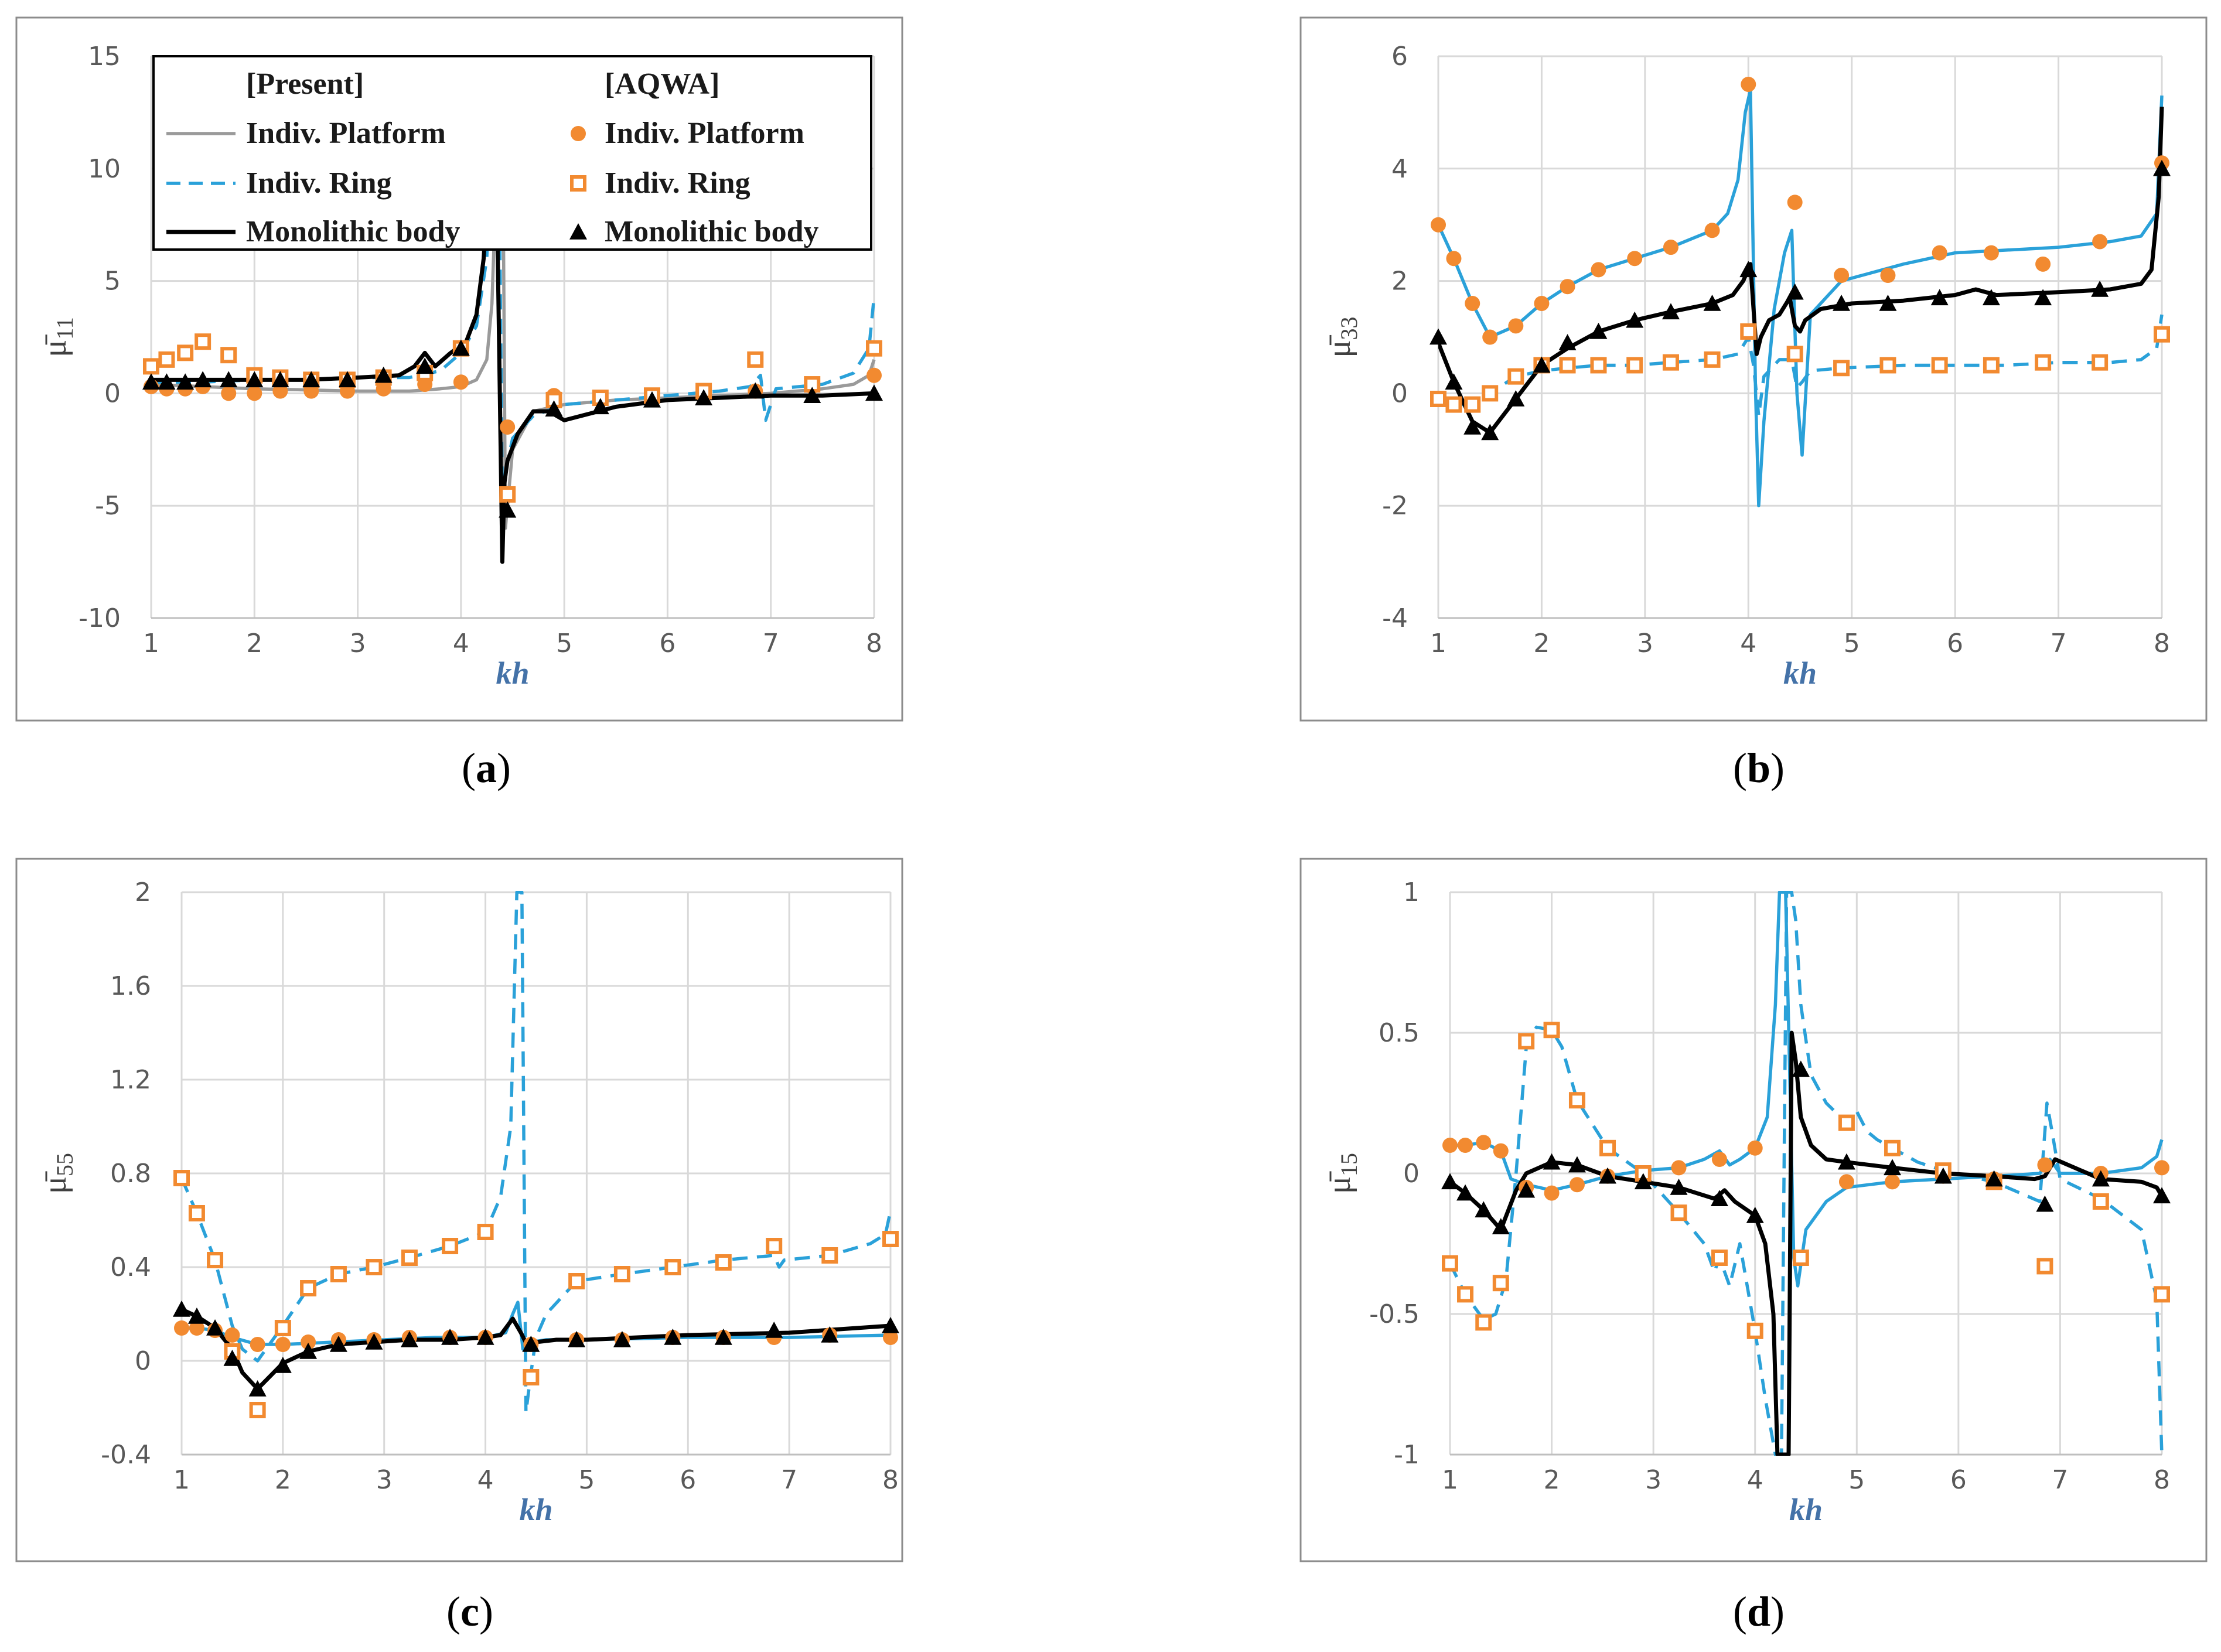 This screenshot has width=2221, height=1652. What do you see at coordinates (105, 169) in the screenshot?
I see `y-tick-label: 10` at bounding box center [105, 169].